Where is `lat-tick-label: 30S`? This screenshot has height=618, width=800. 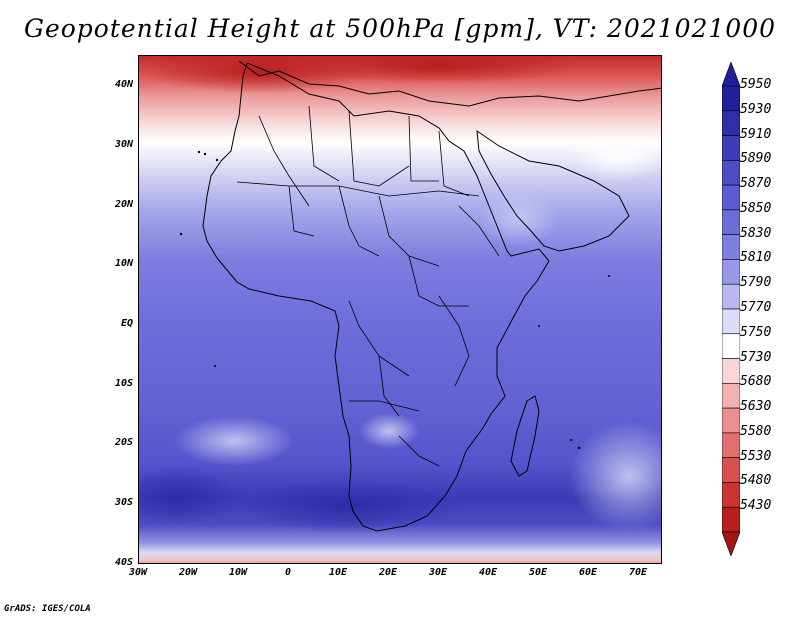 lat-tick-label: 30S is located at coordinates (123, 502).